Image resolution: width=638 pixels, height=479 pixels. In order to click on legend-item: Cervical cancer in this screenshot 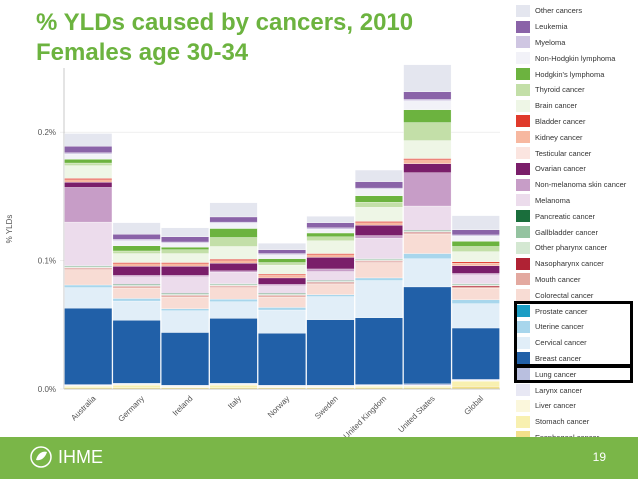, I will do `click(577, 343)`.